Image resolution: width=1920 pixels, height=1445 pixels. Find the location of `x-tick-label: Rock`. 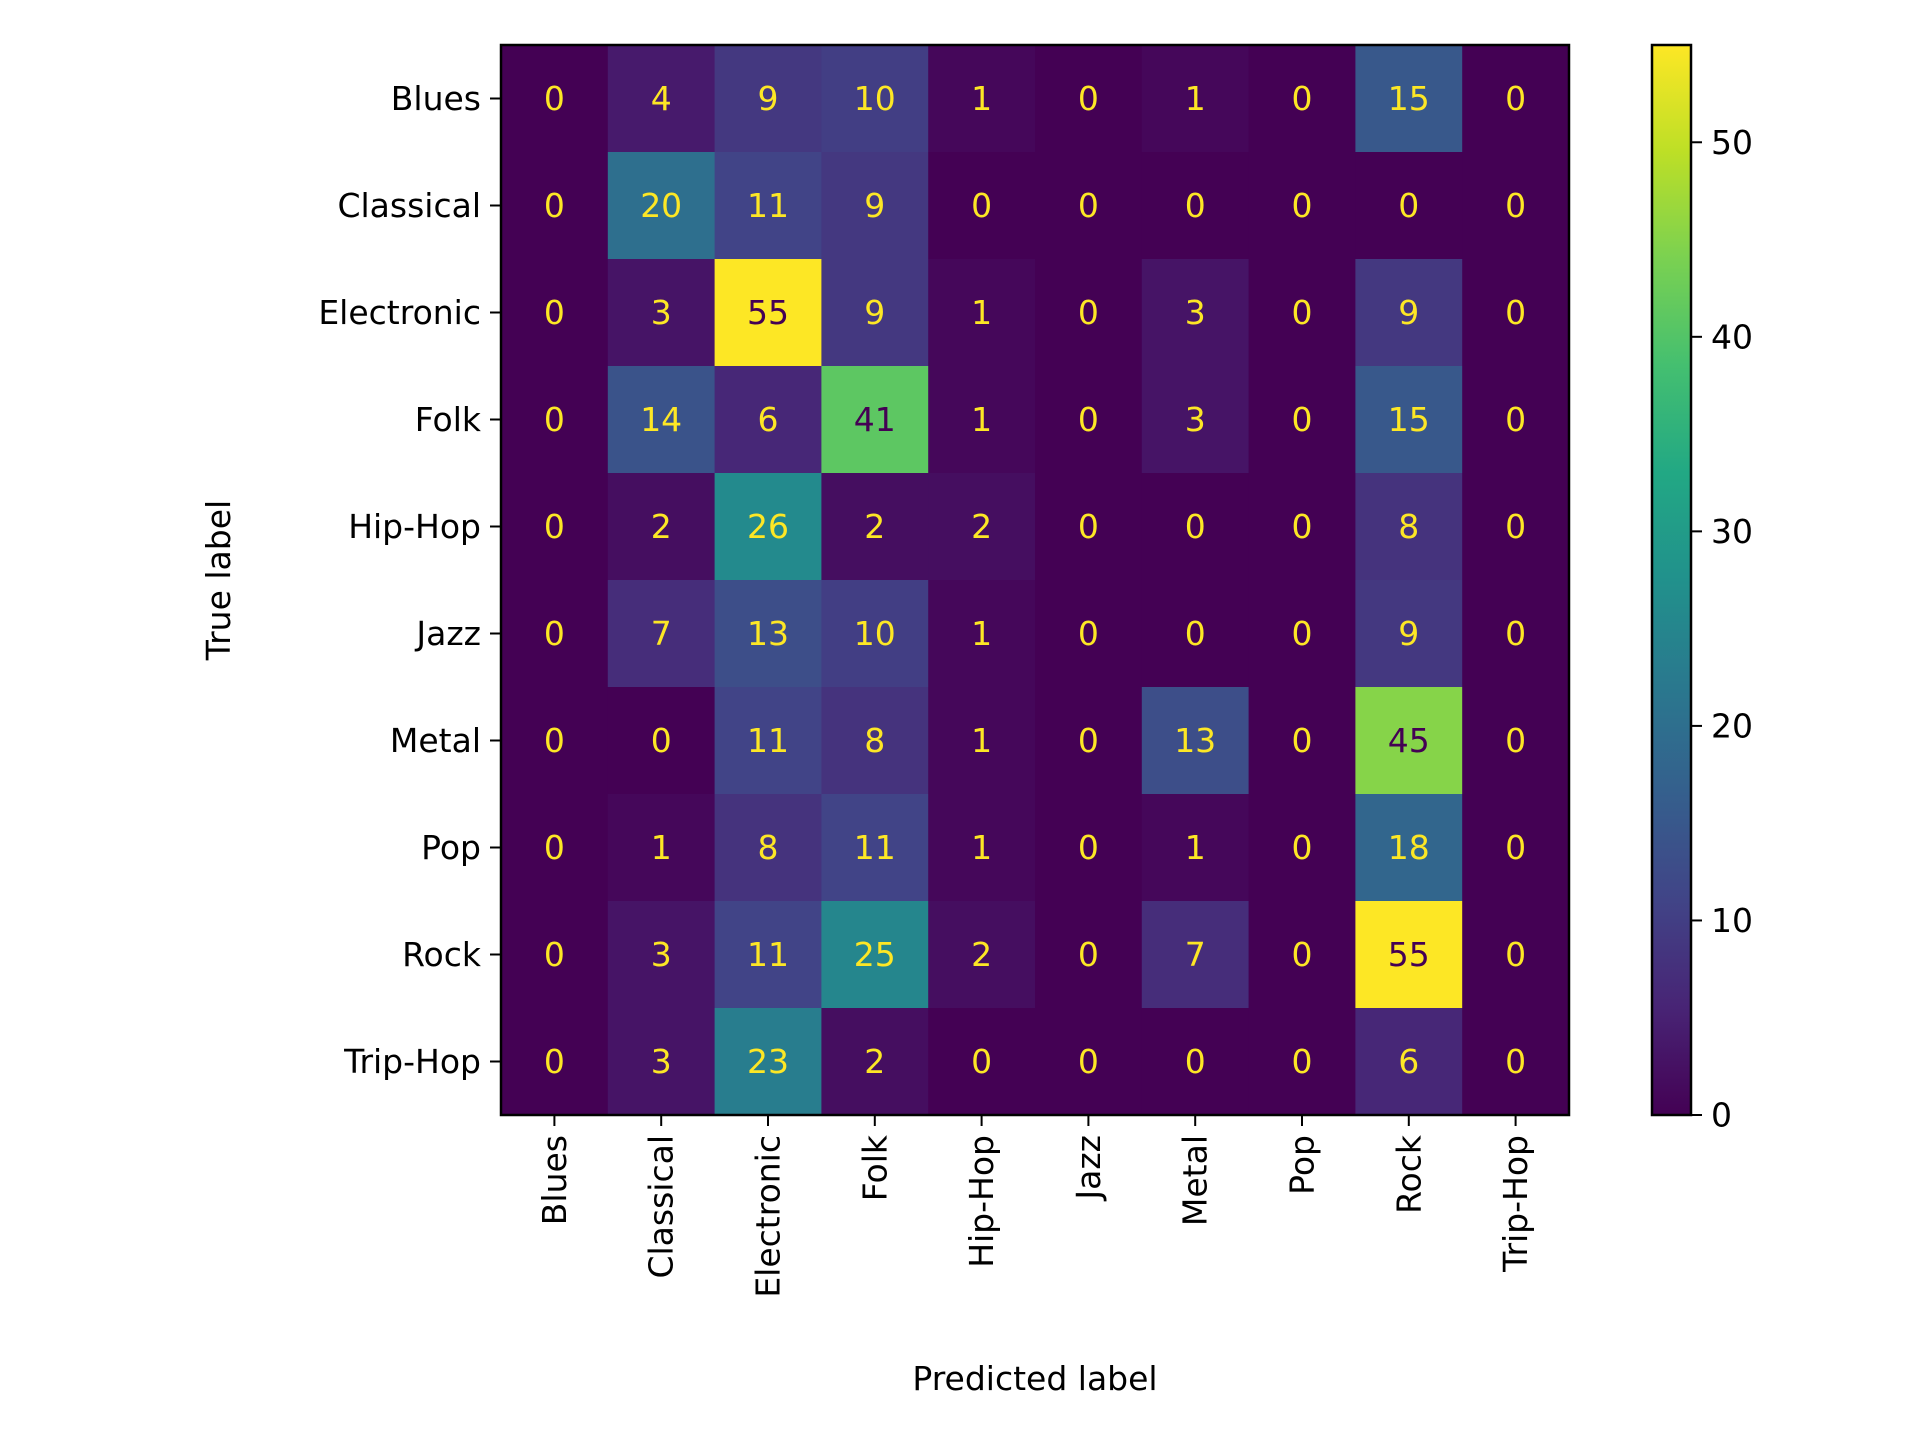

x-tick-label: Rock is located at coordinates (1408, 1174).